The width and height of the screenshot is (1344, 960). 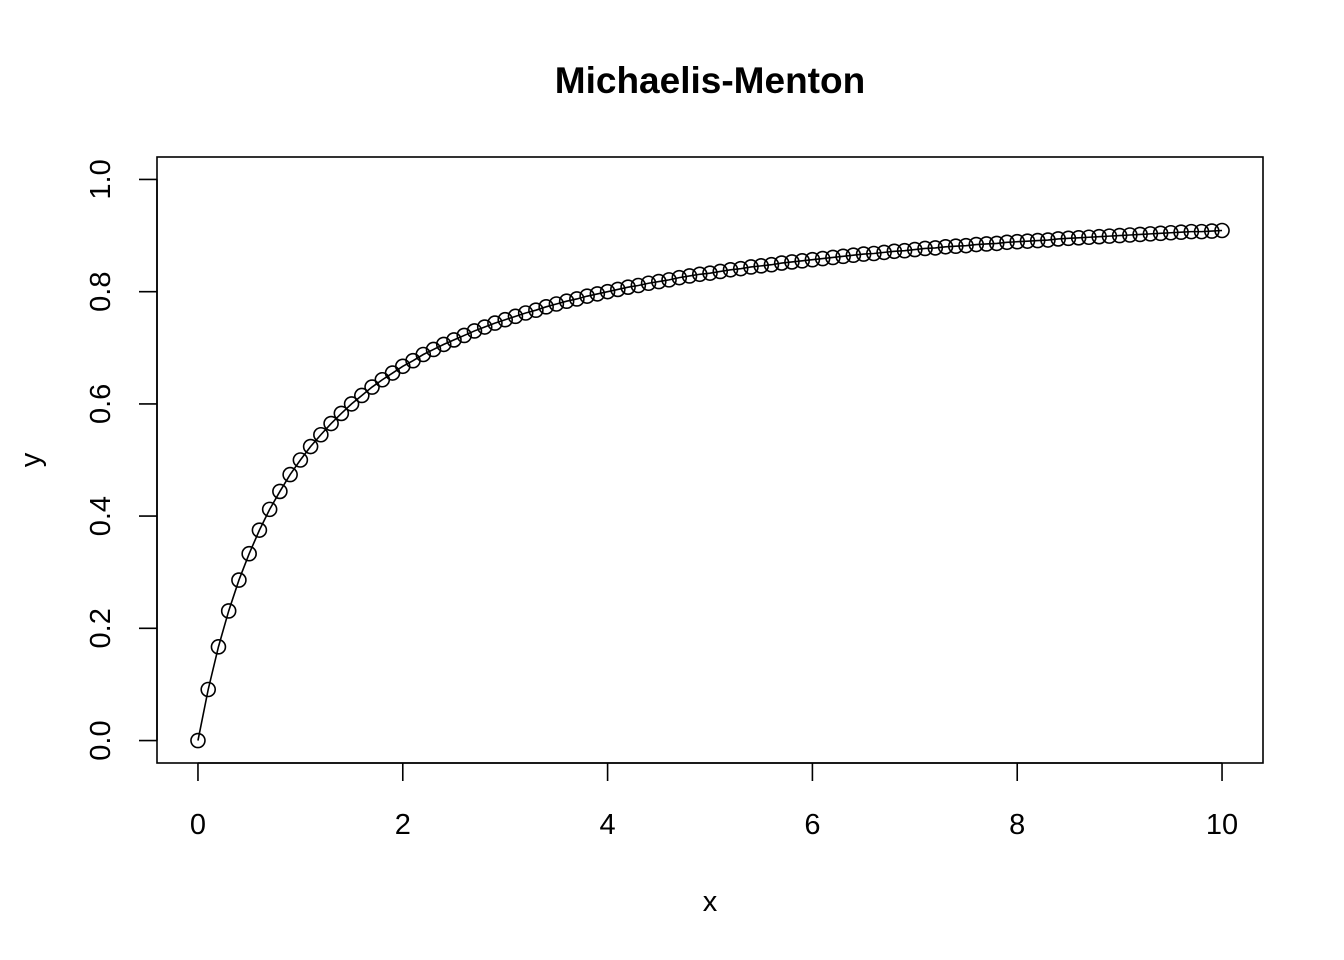 What do you see at coordinates (101, 179) in the screenshot?
I see `y-tick-label: 1.0` at bounding box center [101, 179].